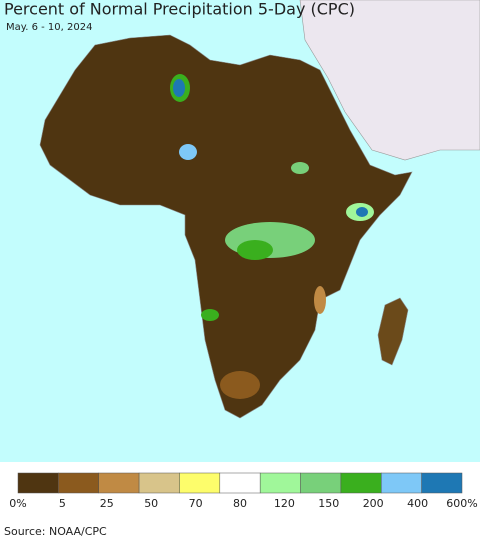 Image resolution: width=480 pixels, height=540 pixels. What do you see at coordinates (461, 503) in the screenshot?
I see `legend-label: 600%` at bounding box center [461, 503].